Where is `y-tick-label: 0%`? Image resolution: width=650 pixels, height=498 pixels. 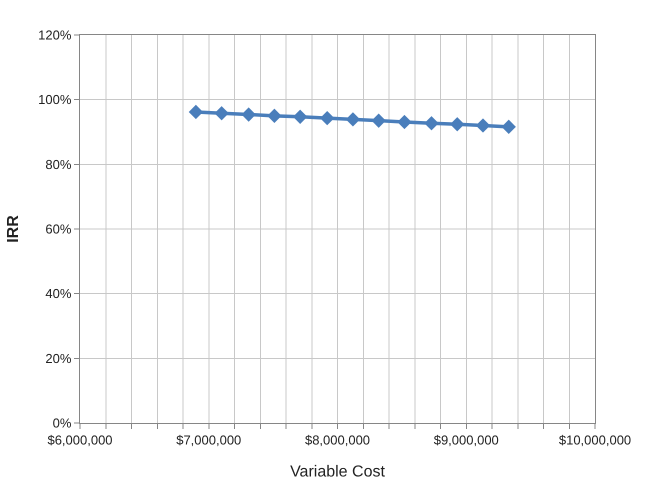
y-tick-label: 0% is located at coordinates (62, 423).